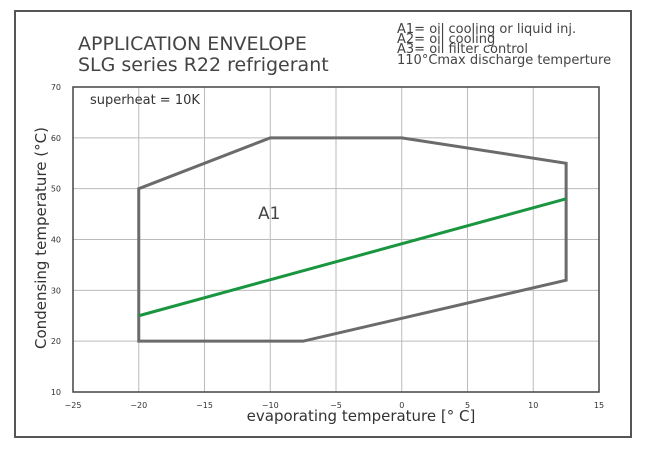 The image size is (650, 452). Describe the element at coordinates (203, 65) in the screenshot. I see `chart-subtitle: SLG series R22 refrigerant` at that location.